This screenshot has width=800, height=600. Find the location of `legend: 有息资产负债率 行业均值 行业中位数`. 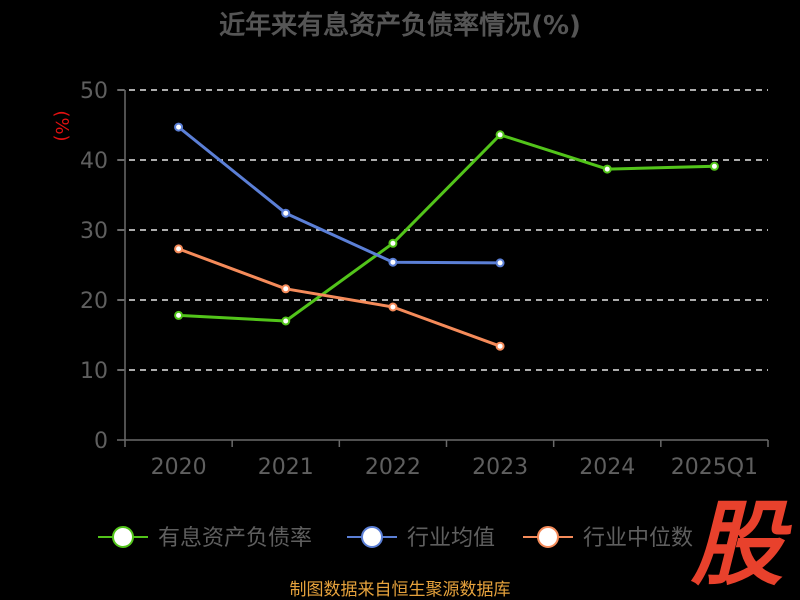

legend: 有息资产负债率 行业均值 行业中位数 is located at coordinates (395, 538).